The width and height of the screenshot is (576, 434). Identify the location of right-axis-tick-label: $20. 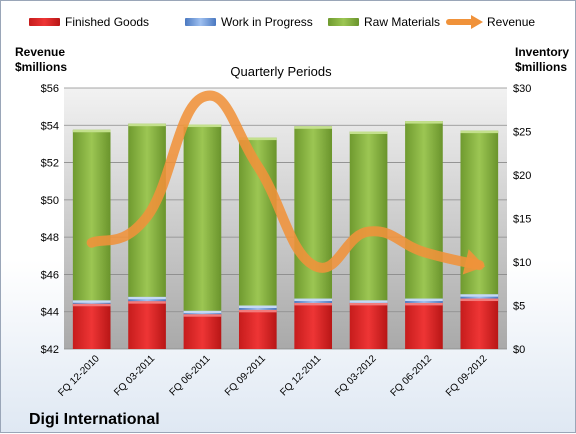
(522, 176).